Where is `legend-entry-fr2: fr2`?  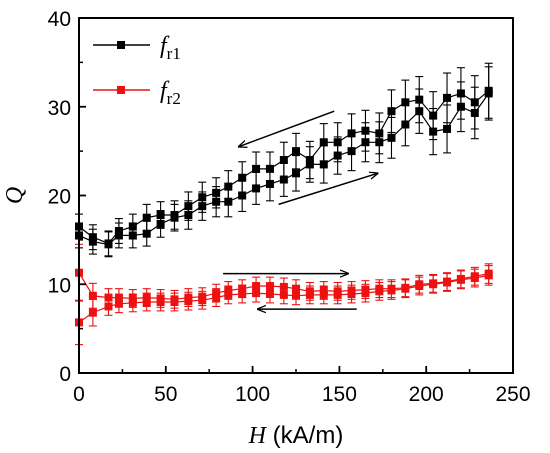
legend-entry-fr2: fr2 is located at coordinates (137, 93).